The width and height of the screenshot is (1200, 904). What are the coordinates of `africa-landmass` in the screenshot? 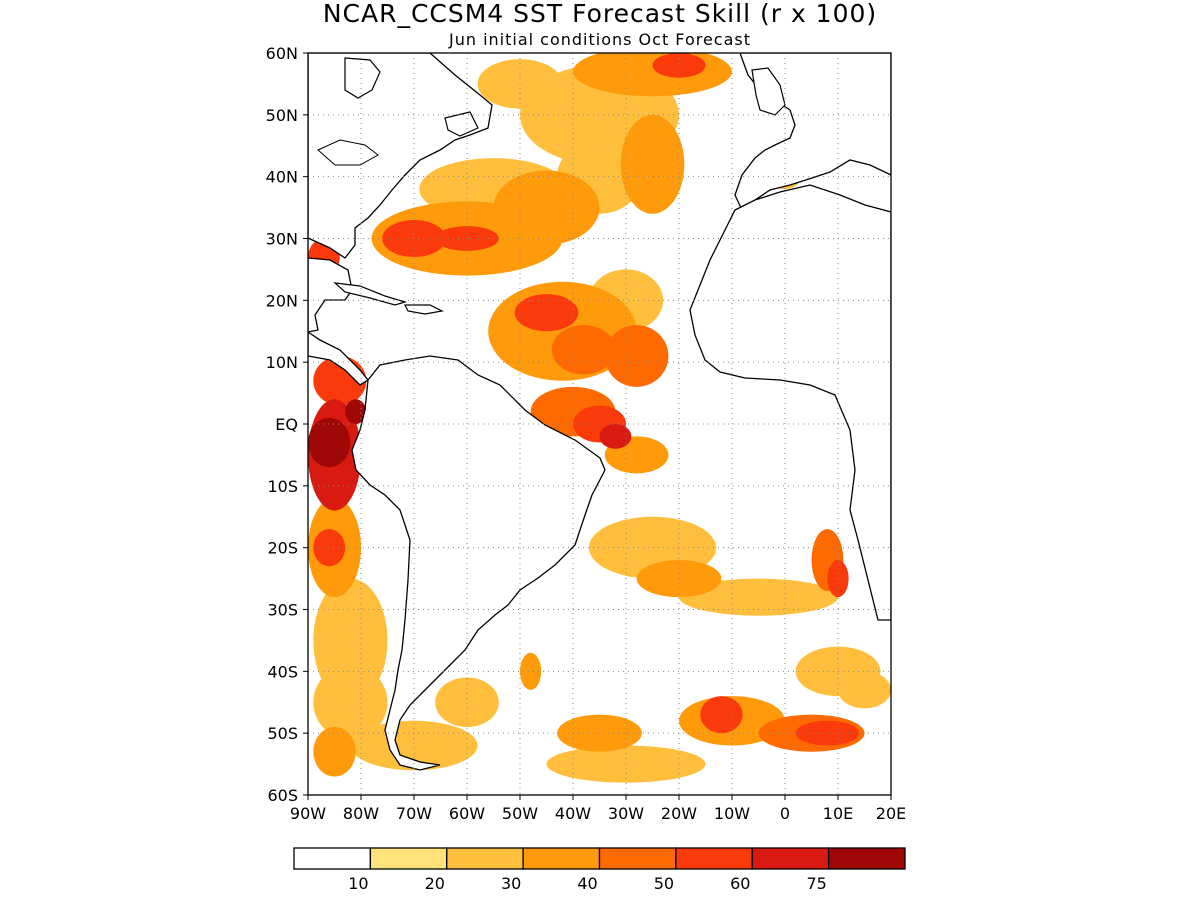 It's located at (790, 402).